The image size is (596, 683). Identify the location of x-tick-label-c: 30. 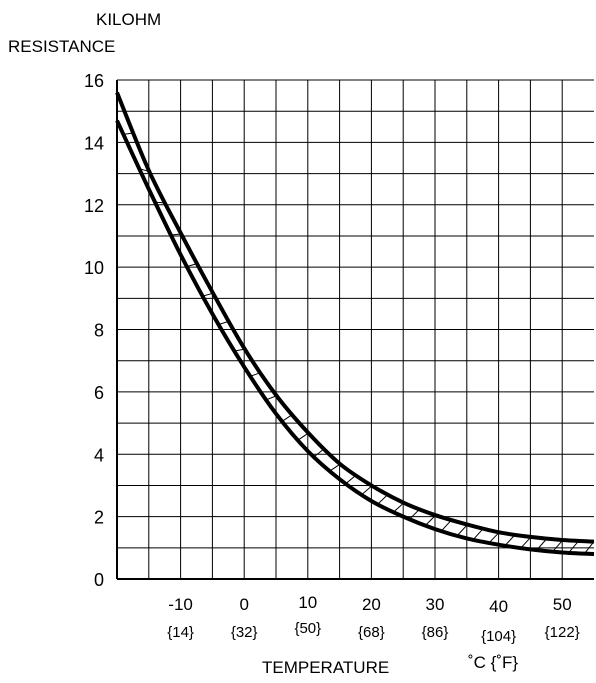
(435, 604).